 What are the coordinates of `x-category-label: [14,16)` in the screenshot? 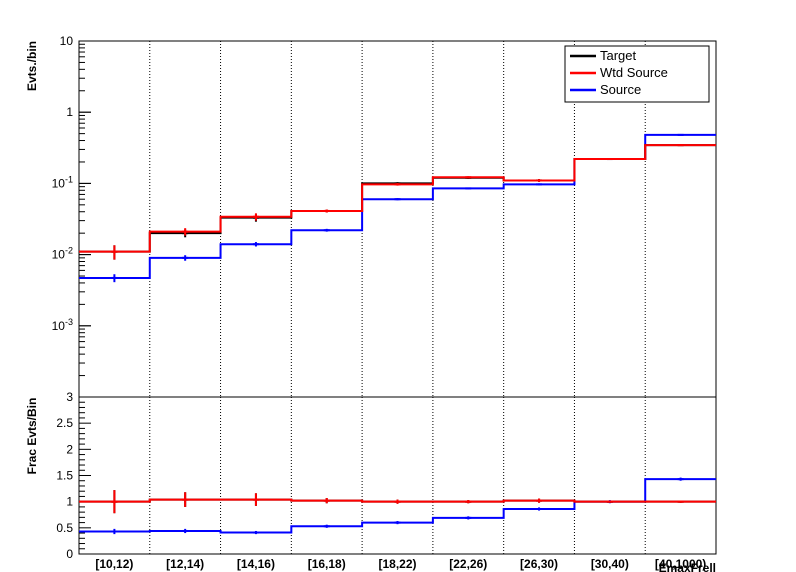 It's located at (256, 564).